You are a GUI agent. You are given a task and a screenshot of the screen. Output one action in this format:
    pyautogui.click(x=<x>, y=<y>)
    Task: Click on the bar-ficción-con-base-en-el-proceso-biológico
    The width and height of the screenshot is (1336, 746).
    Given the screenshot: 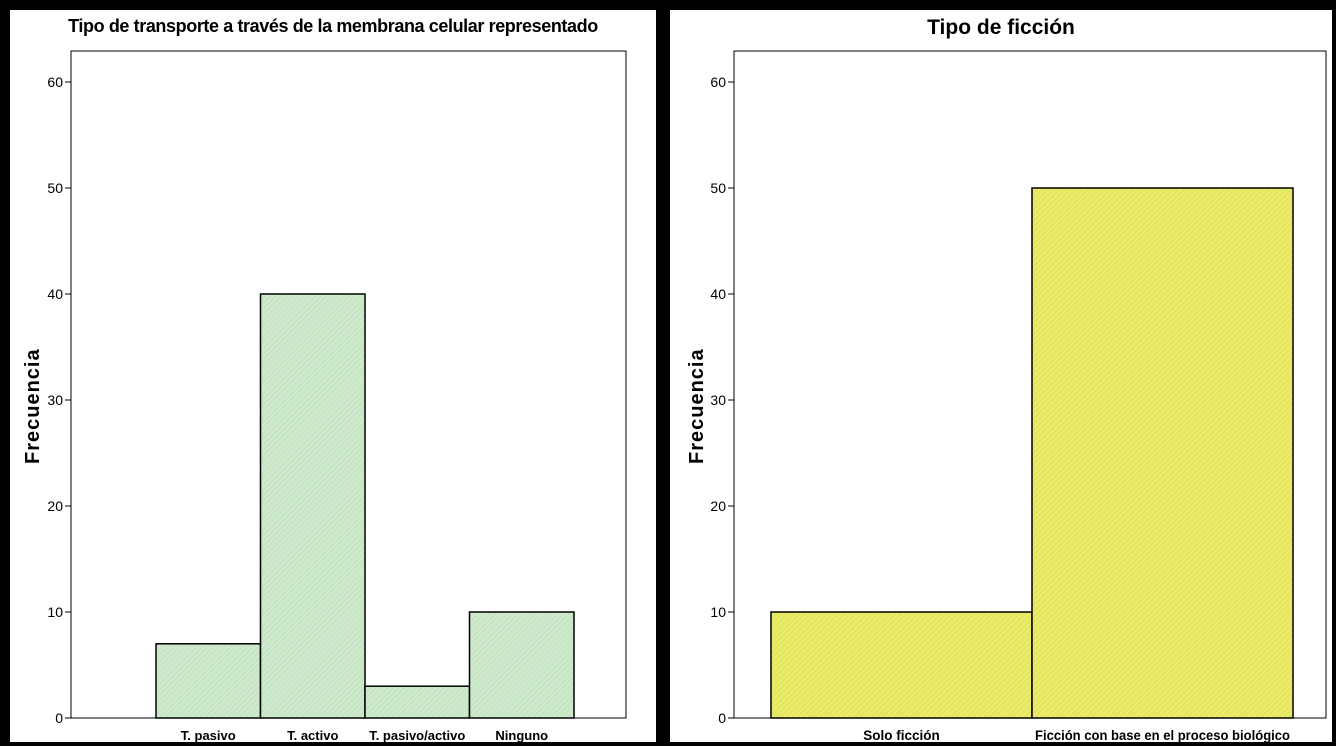 What is the action you would take?
    pyautogui.click(x=1162, y=453)
    